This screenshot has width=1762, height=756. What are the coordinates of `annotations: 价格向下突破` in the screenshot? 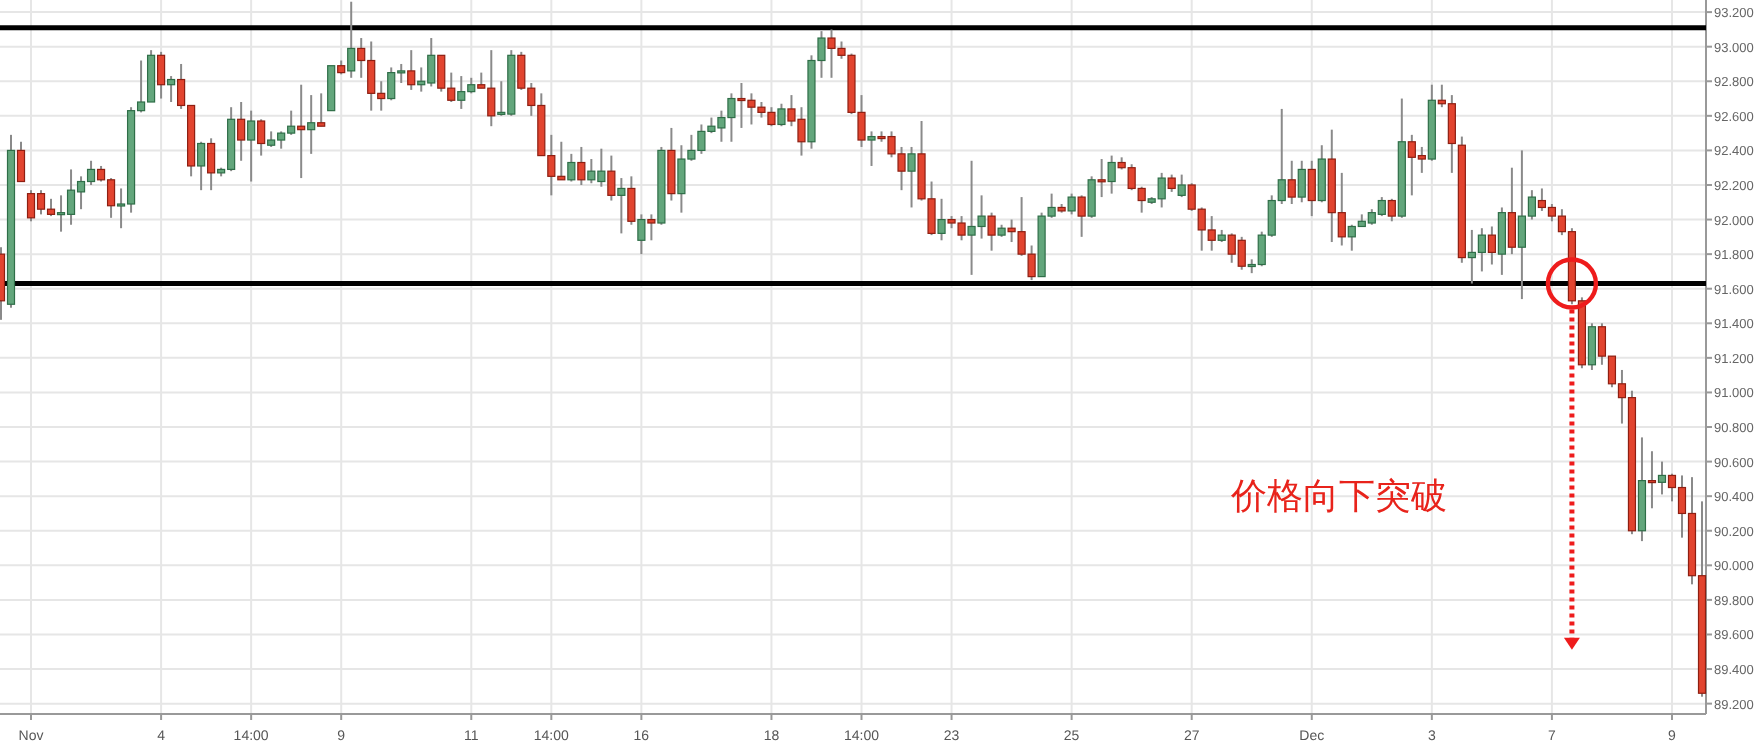 It's located at (1339, 496).